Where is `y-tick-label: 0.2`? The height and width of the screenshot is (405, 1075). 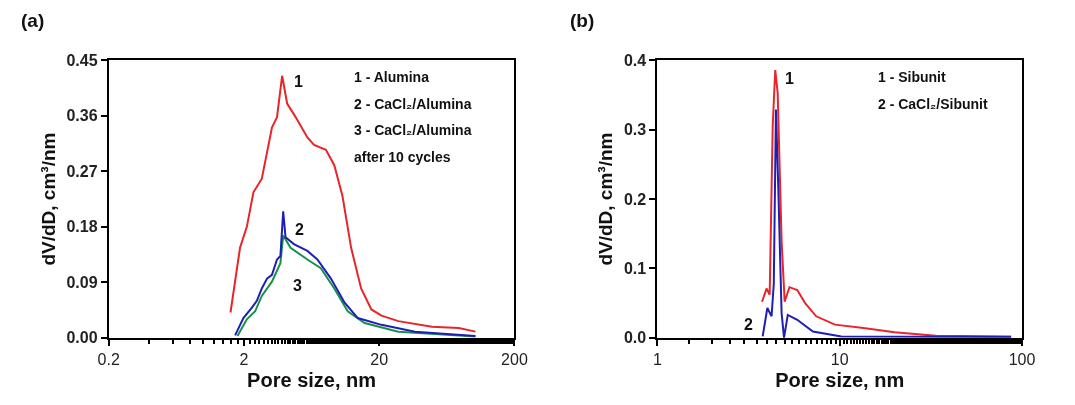 y-tick-label: 0.2 is located at coordinates (635, 199).